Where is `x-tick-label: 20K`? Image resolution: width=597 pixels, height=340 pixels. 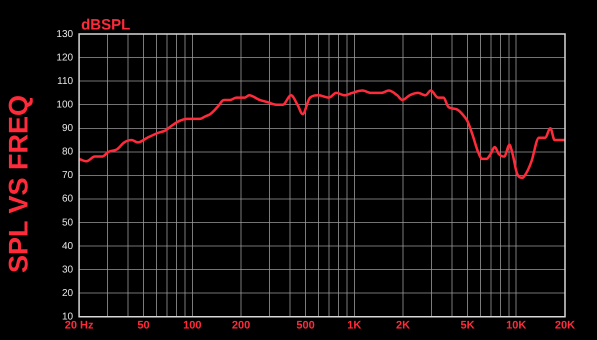 x-tick-label: 20K is located at coordinates (565, 325).